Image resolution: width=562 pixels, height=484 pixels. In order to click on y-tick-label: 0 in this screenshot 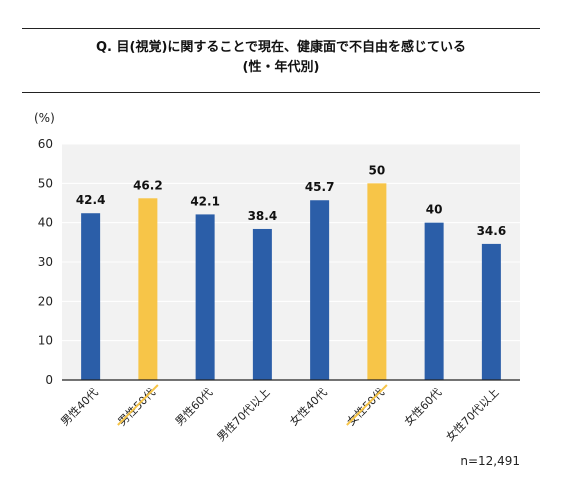, I will do `click(49, 380)`.